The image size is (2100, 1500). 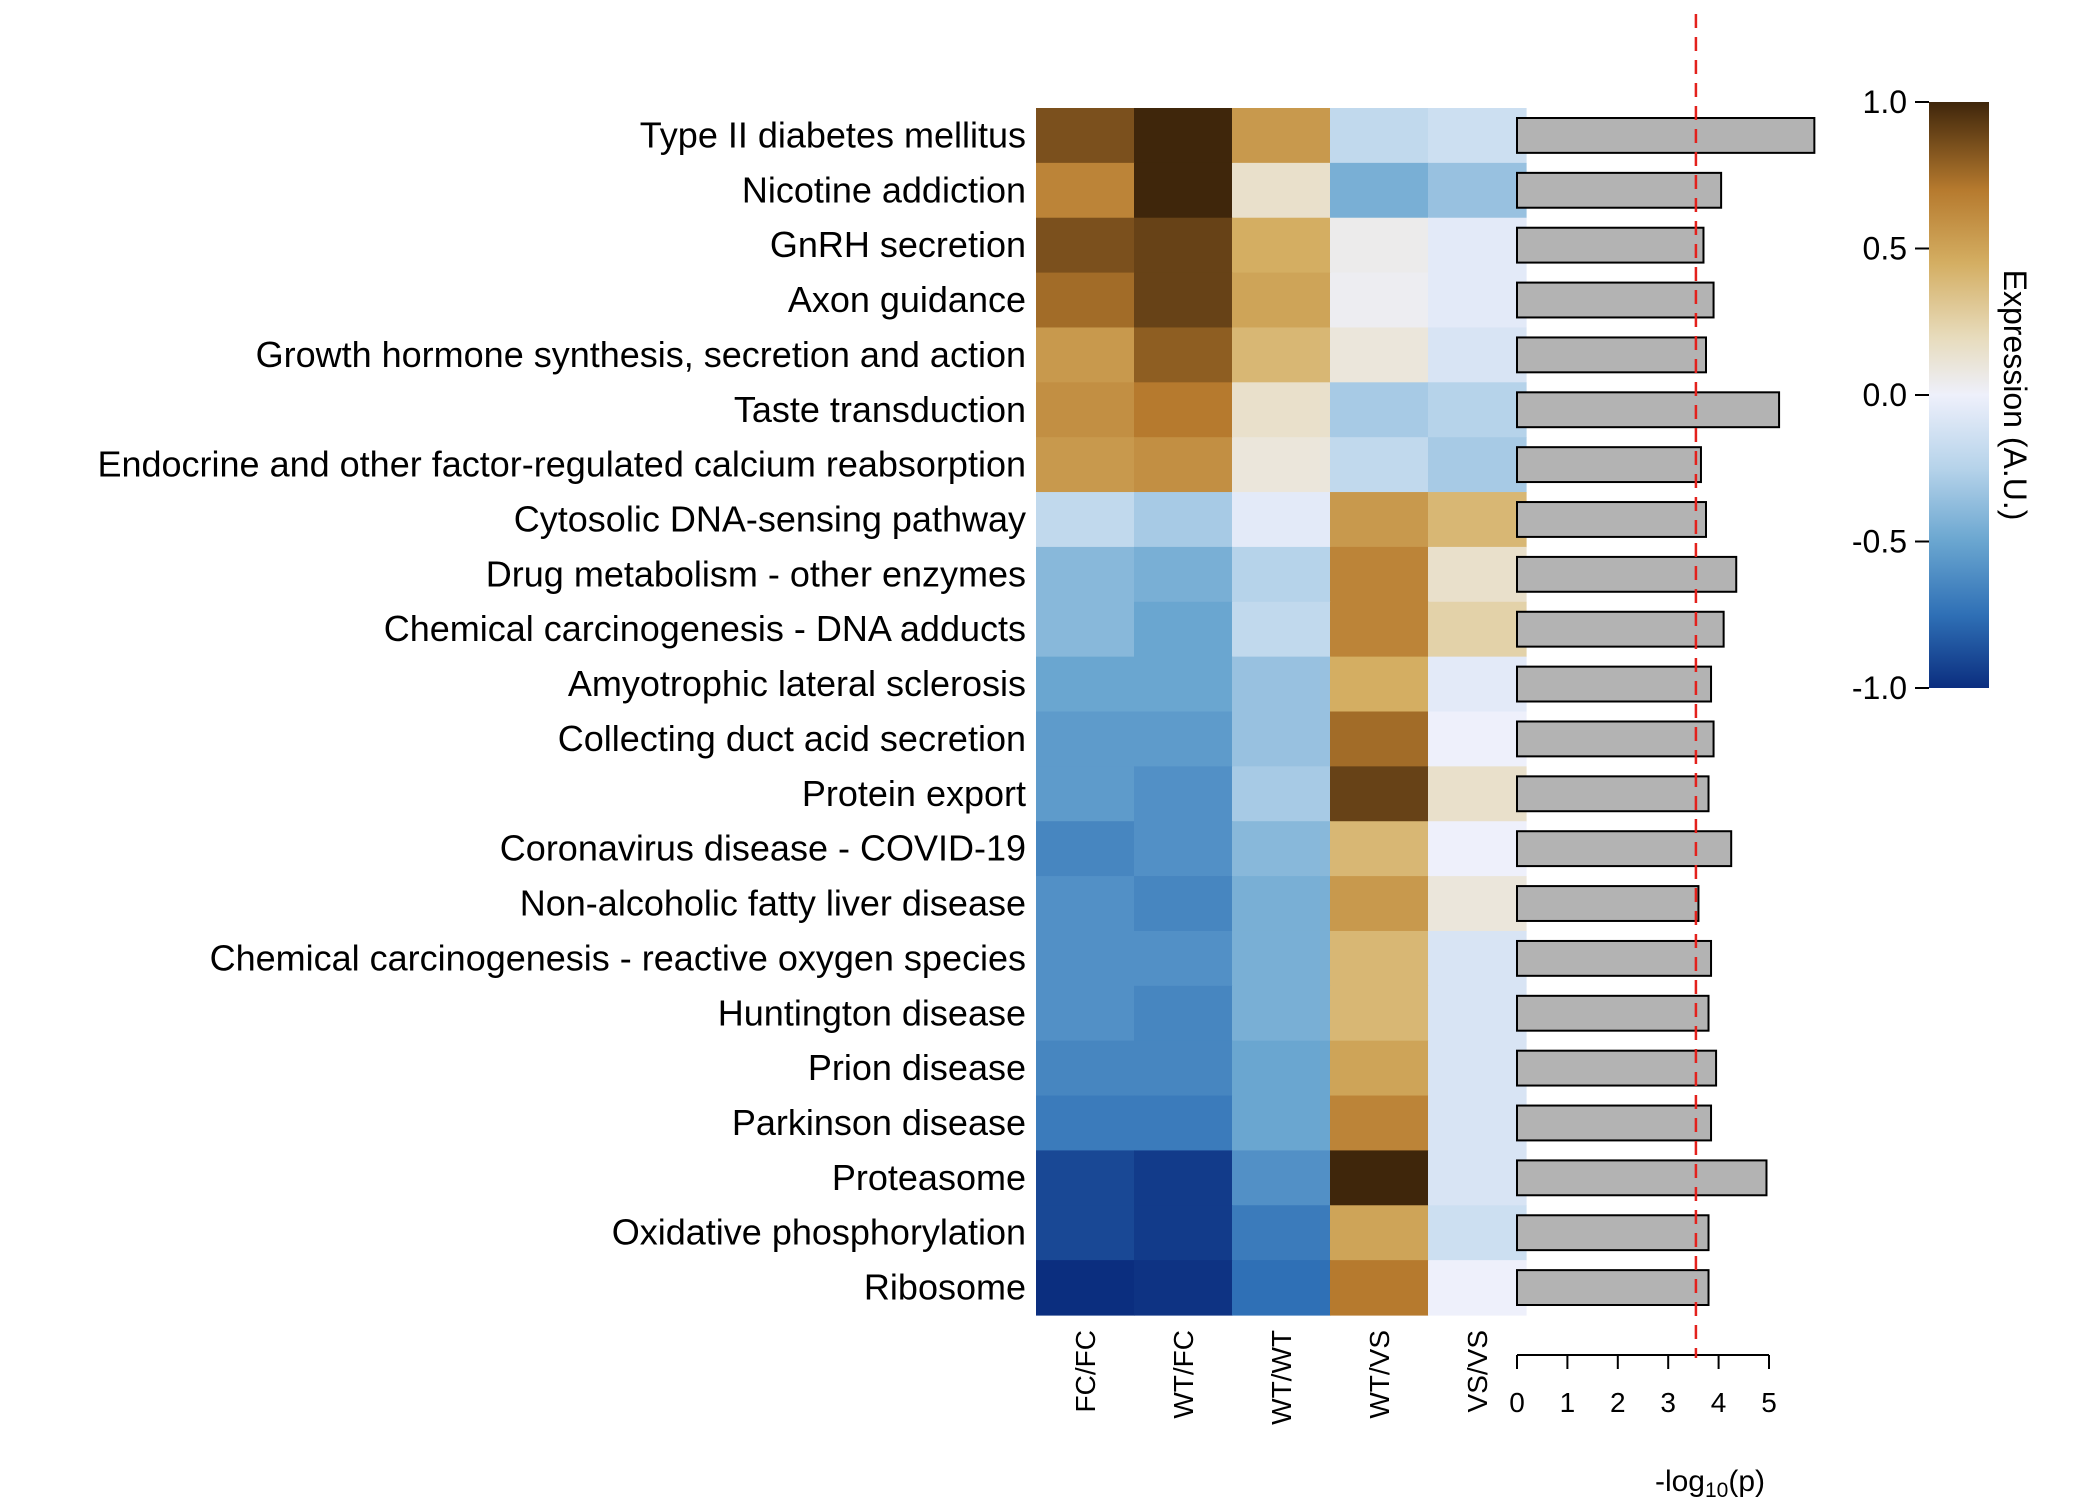 What do you see at coordinates (1769, 1402) in the screenshot?
I see `pvalue-axis-tick-label: 5` at bounding box center [1769, 1402].